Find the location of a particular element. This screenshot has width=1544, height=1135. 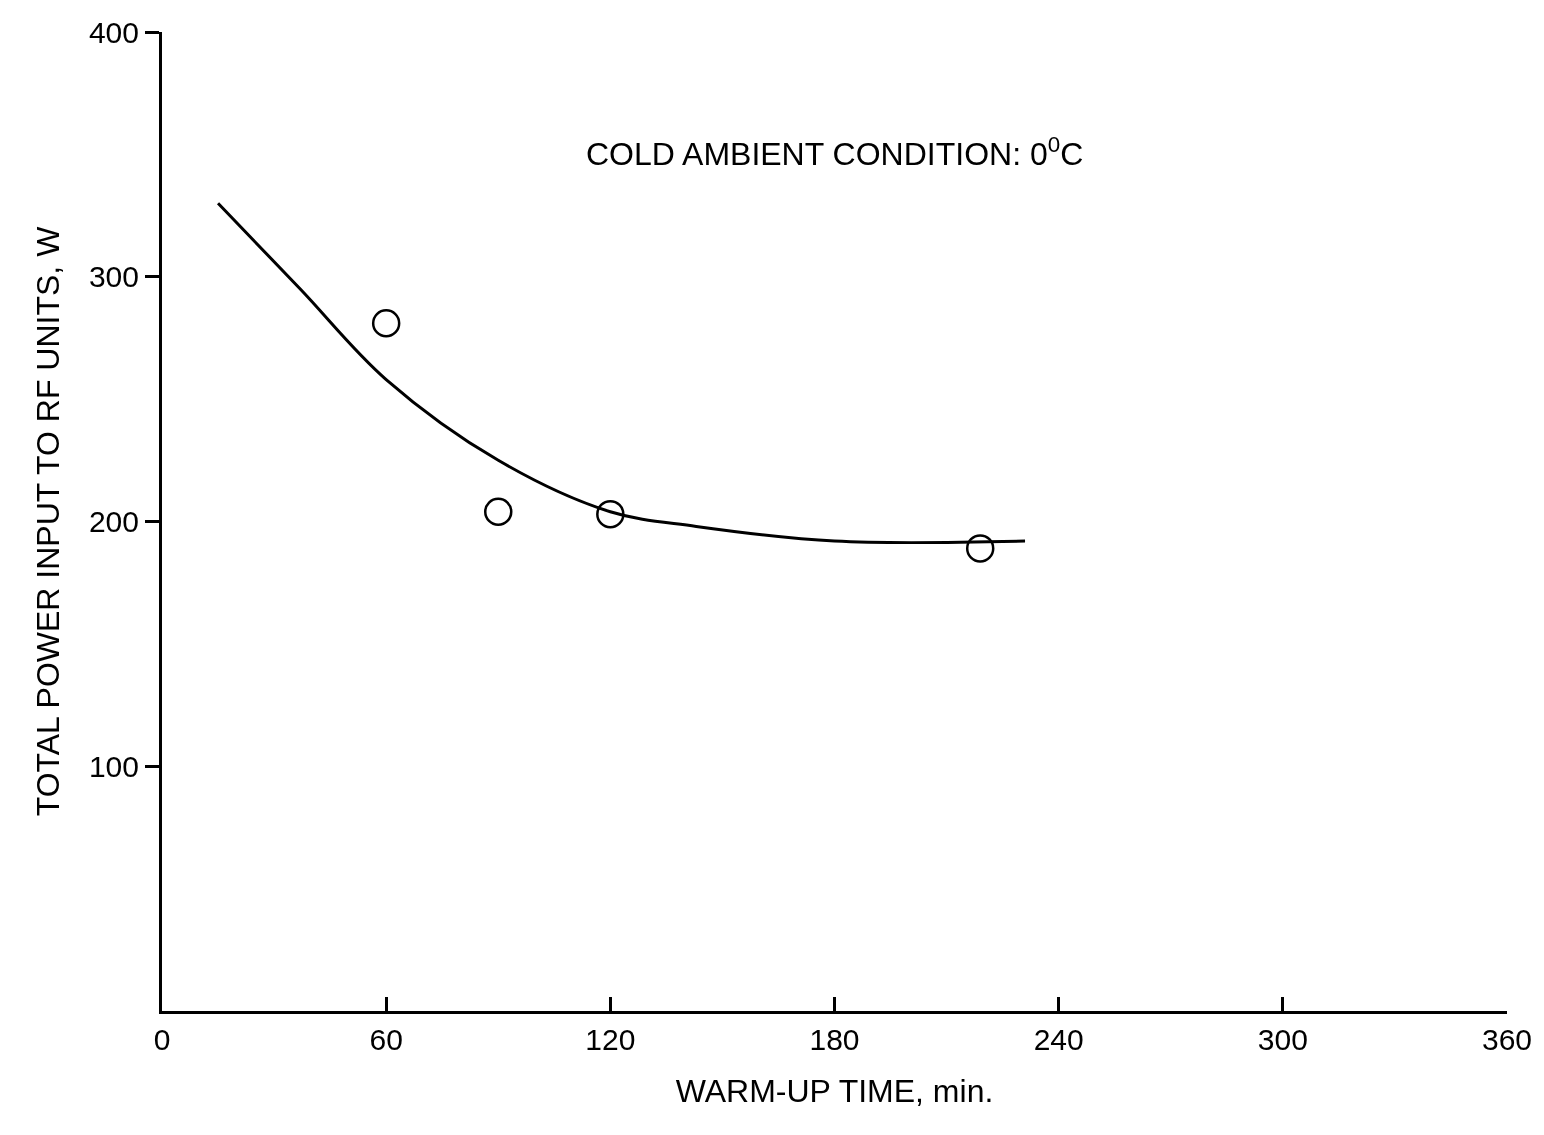

y-axis-title: TOTAL POWER INPUT TO RF UNITS, W is located at coordinates (48, 521).